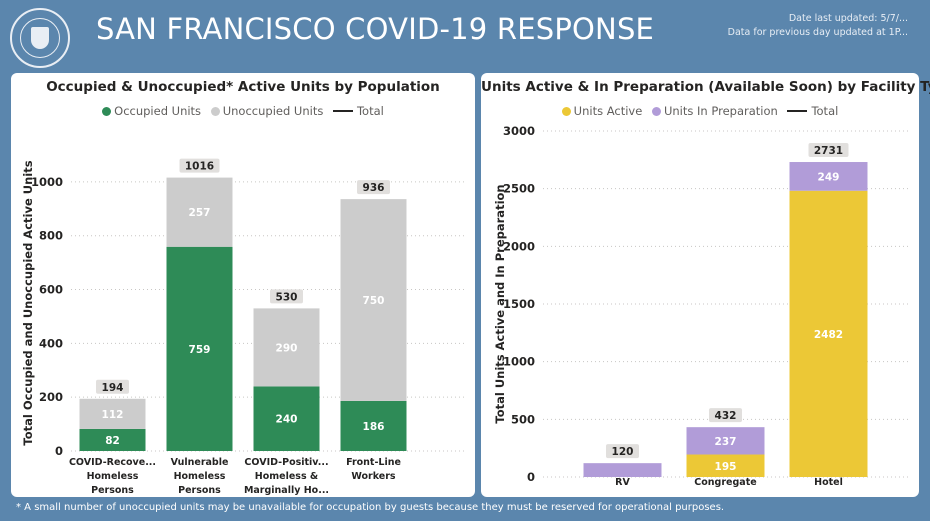  I want to click on x-category-label: Workers, so click(373, 476).